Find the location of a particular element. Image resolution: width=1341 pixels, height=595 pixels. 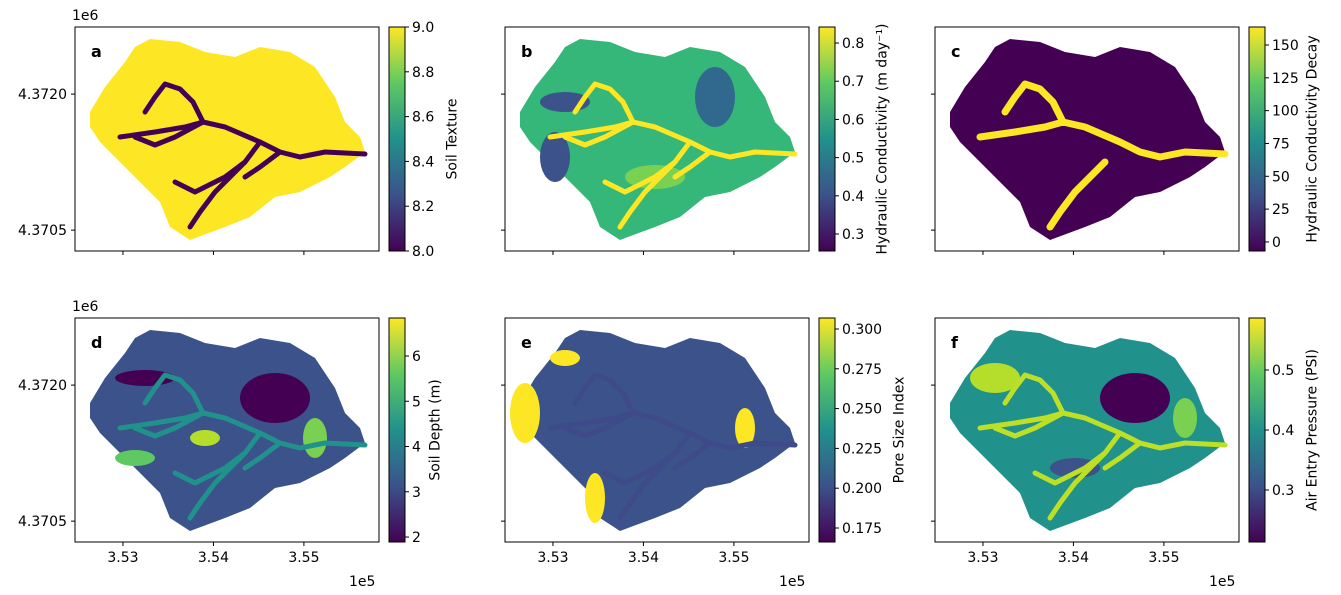

colorbar-tick-label: 8.8 is located at coordinates (423, 73).